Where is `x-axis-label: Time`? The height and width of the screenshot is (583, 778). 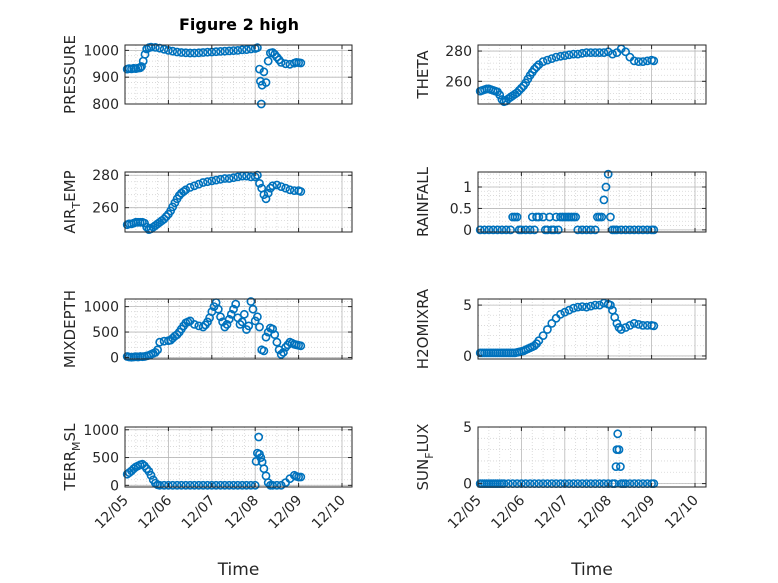 x-axis-label: Time is located at coordinates (591, 570).